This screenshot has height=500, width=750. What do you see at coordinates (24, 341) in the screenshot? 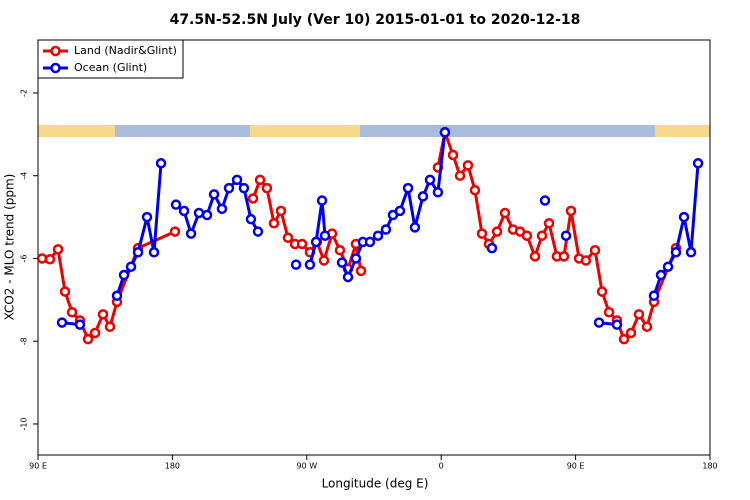
I see `y-tick-label: -8` at bounding box center [24, 341].